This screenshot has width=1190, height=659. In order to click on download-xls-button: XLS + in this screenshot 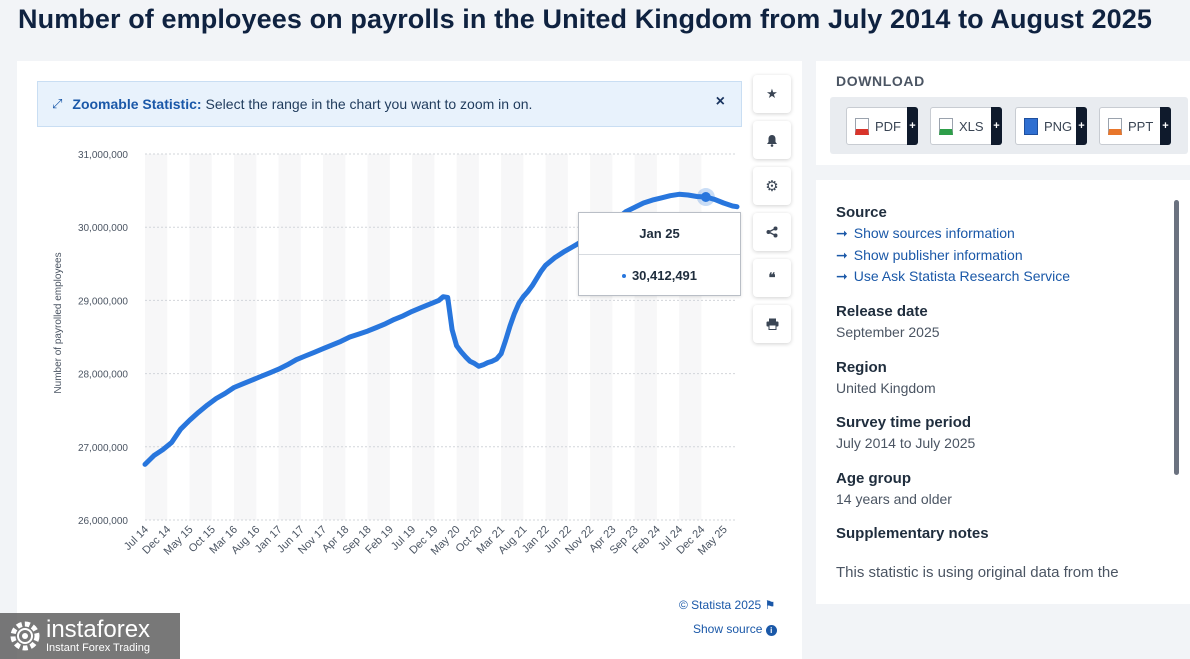, I will do `click(966, 126)`.